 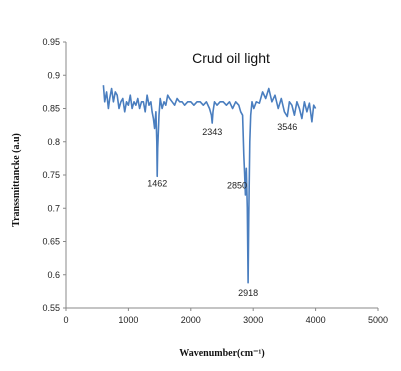 What do you see at coordinates (53, 208) in the screenshot?
I see `y-tick-label: 0.7` at bounding box center [53, 208].